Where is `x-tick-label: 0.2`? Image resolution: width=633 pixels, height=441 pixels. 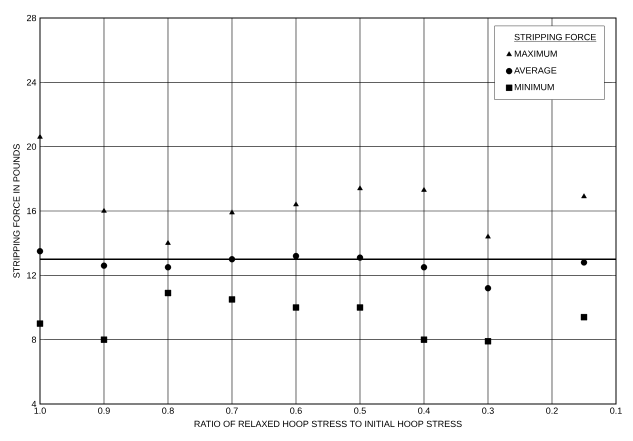
x-tick-label: 0.2 is located at coordinates (552, 411).